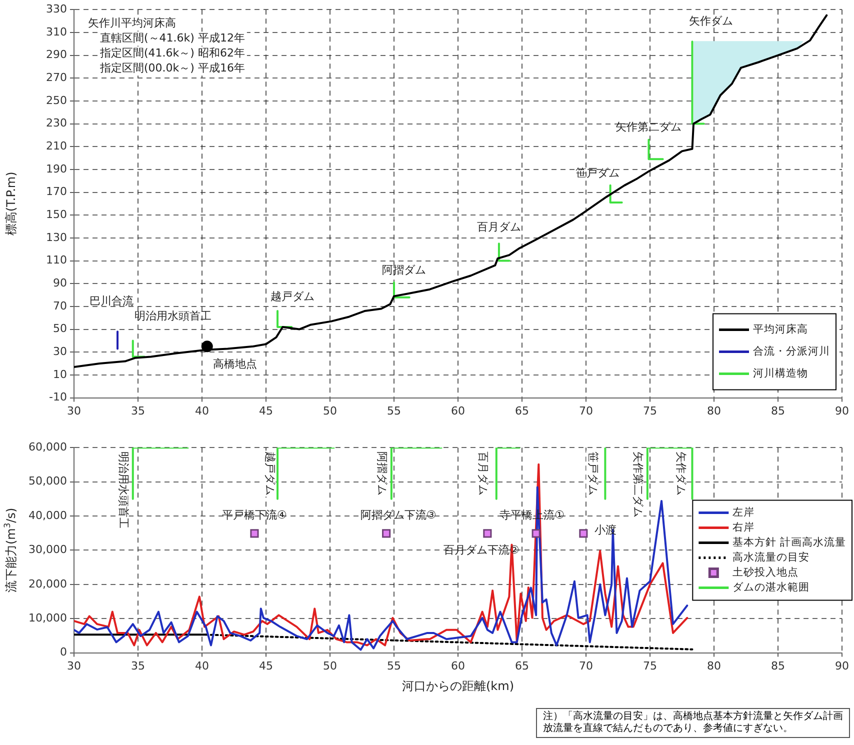 The image size is (854, 745). What do you see at coordinates (60, 283) in the screenshot?
I see `y-tick-label: 90` at bounding box center [60, 283].